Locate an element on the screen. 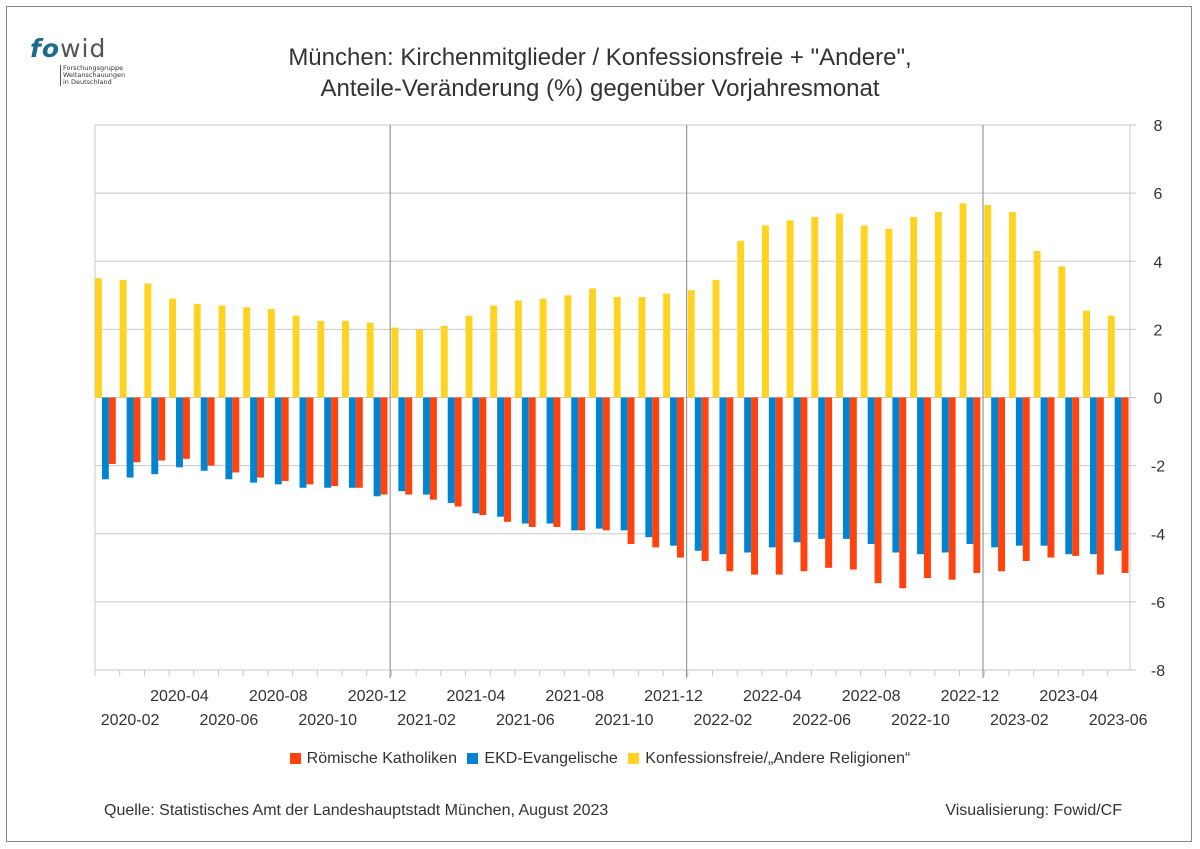 This screenshot has height=849, width=1200. x-tick-label: 2021-12 is located at coordinates (673, 696).